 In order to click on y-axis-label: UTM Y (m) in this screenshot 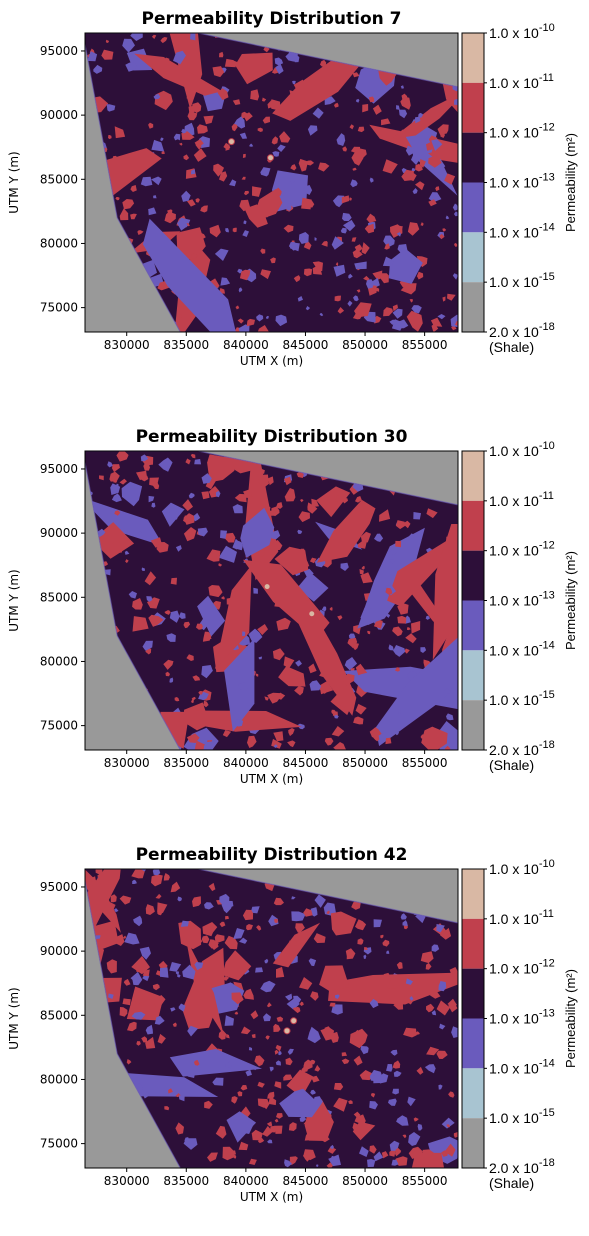, I will do `click(14, 600)`.